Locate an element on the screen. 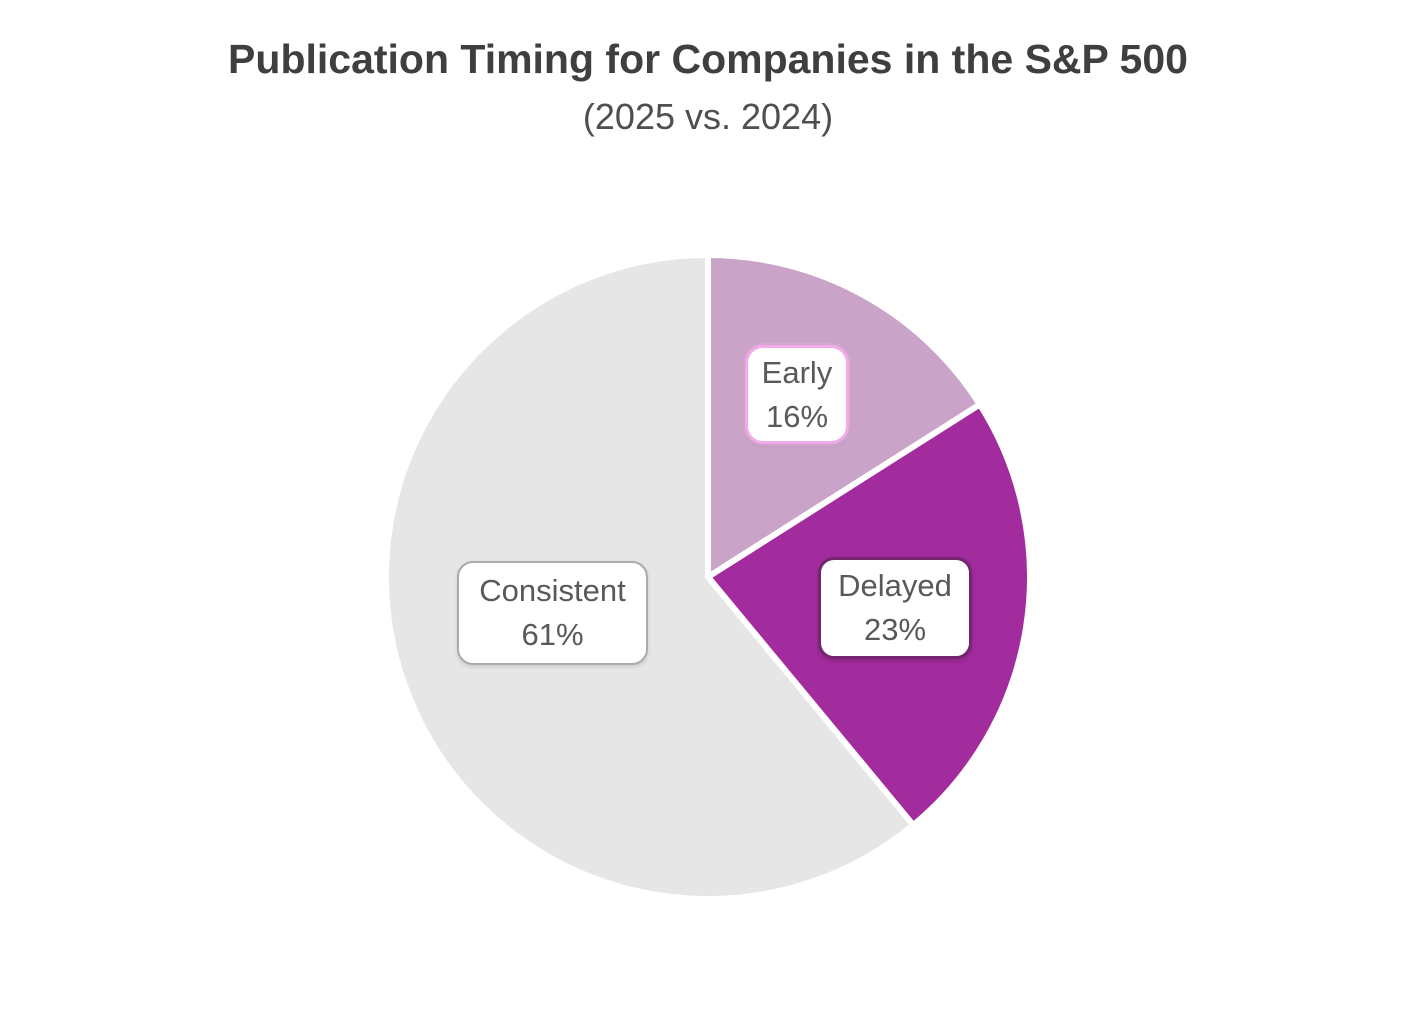 The width and height of the screenshot is (1416, 1012). data-label-early-value: 16% is located at coordinates (797, 416).